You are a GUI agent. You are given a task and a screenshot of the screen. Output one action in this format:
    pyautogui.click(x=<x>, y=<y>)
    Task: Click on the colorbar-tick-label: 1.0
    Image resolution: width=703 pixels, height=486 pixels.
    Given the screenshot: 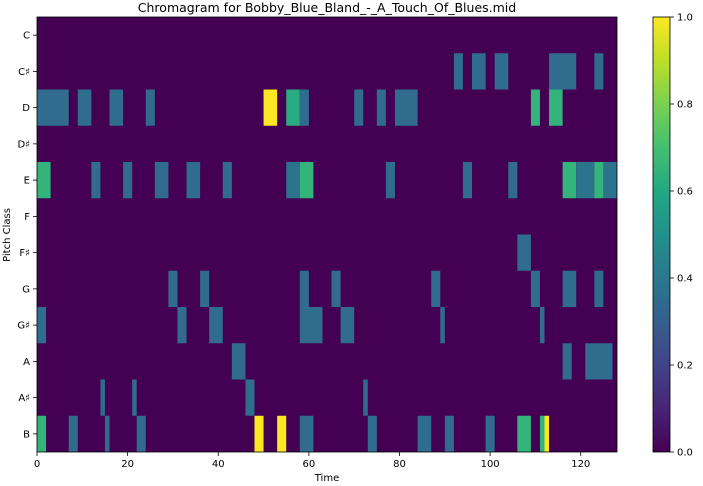 What is the action you would take?
    pyautogui.click(x=685, y=18)
    